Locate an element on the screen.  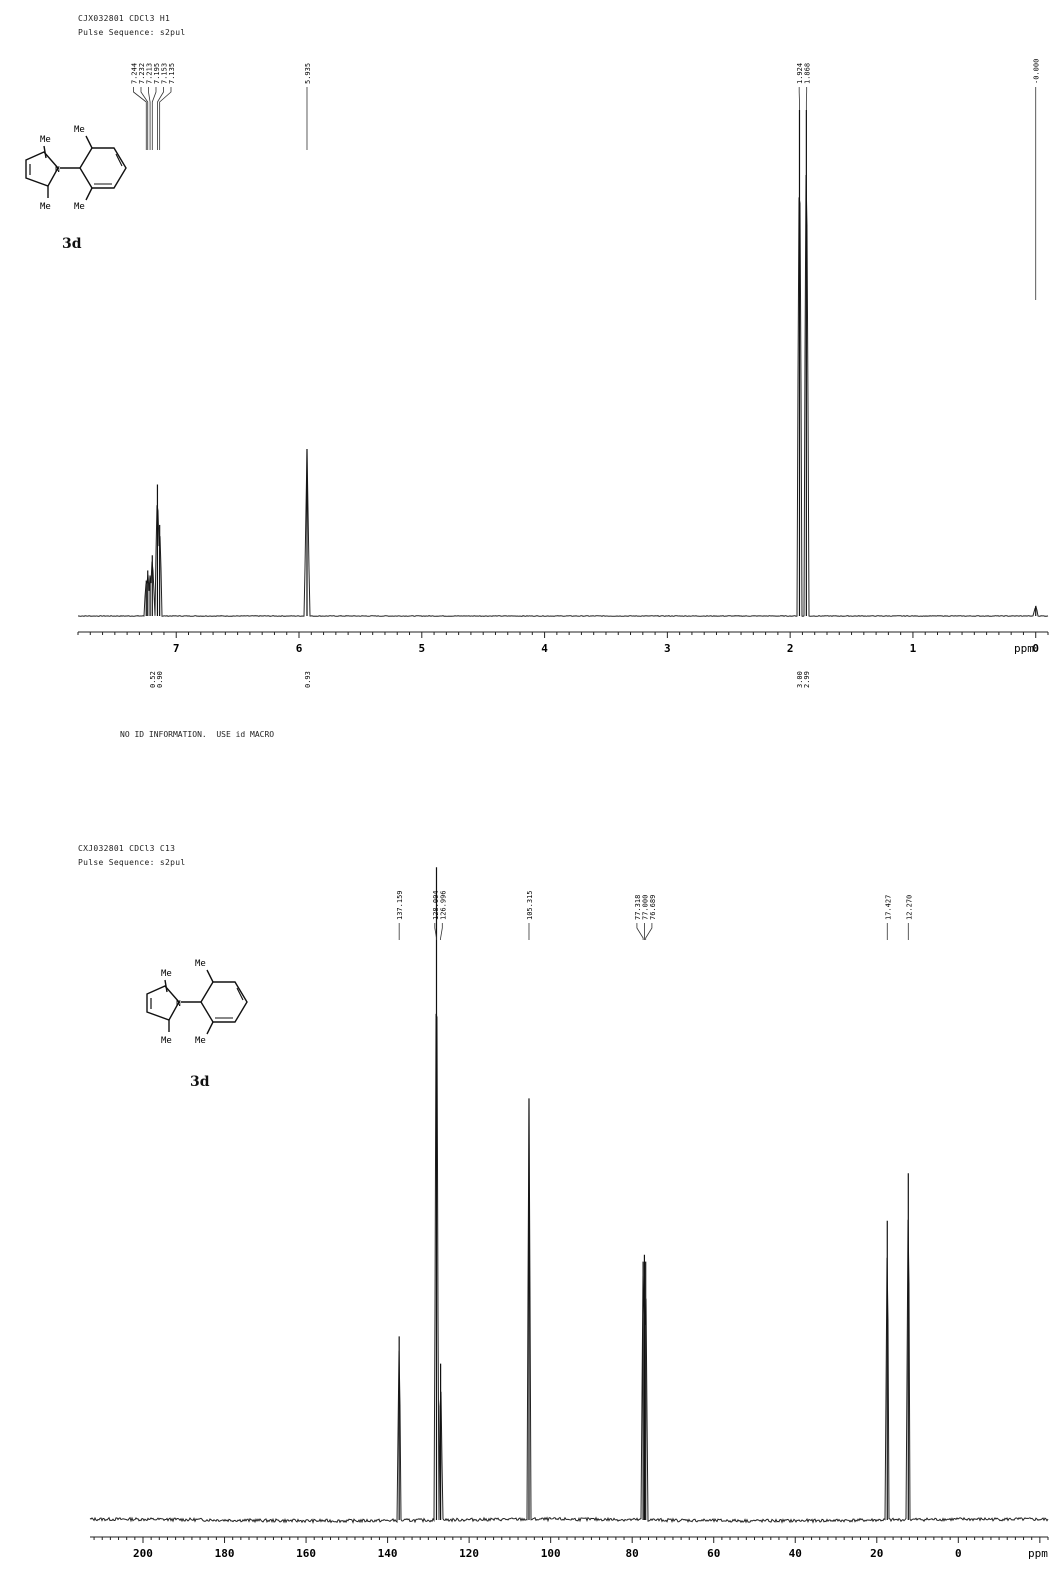
x-tick-label: 7 is located at coordinates (176, 648).